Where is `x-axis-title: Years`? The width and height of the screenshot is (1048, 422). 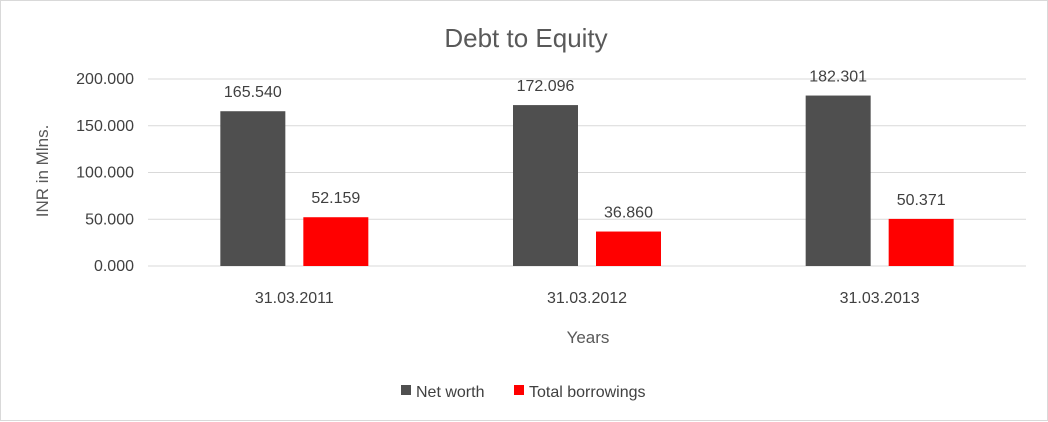 x-axis-title: Years is located at coordinates (588, 337).